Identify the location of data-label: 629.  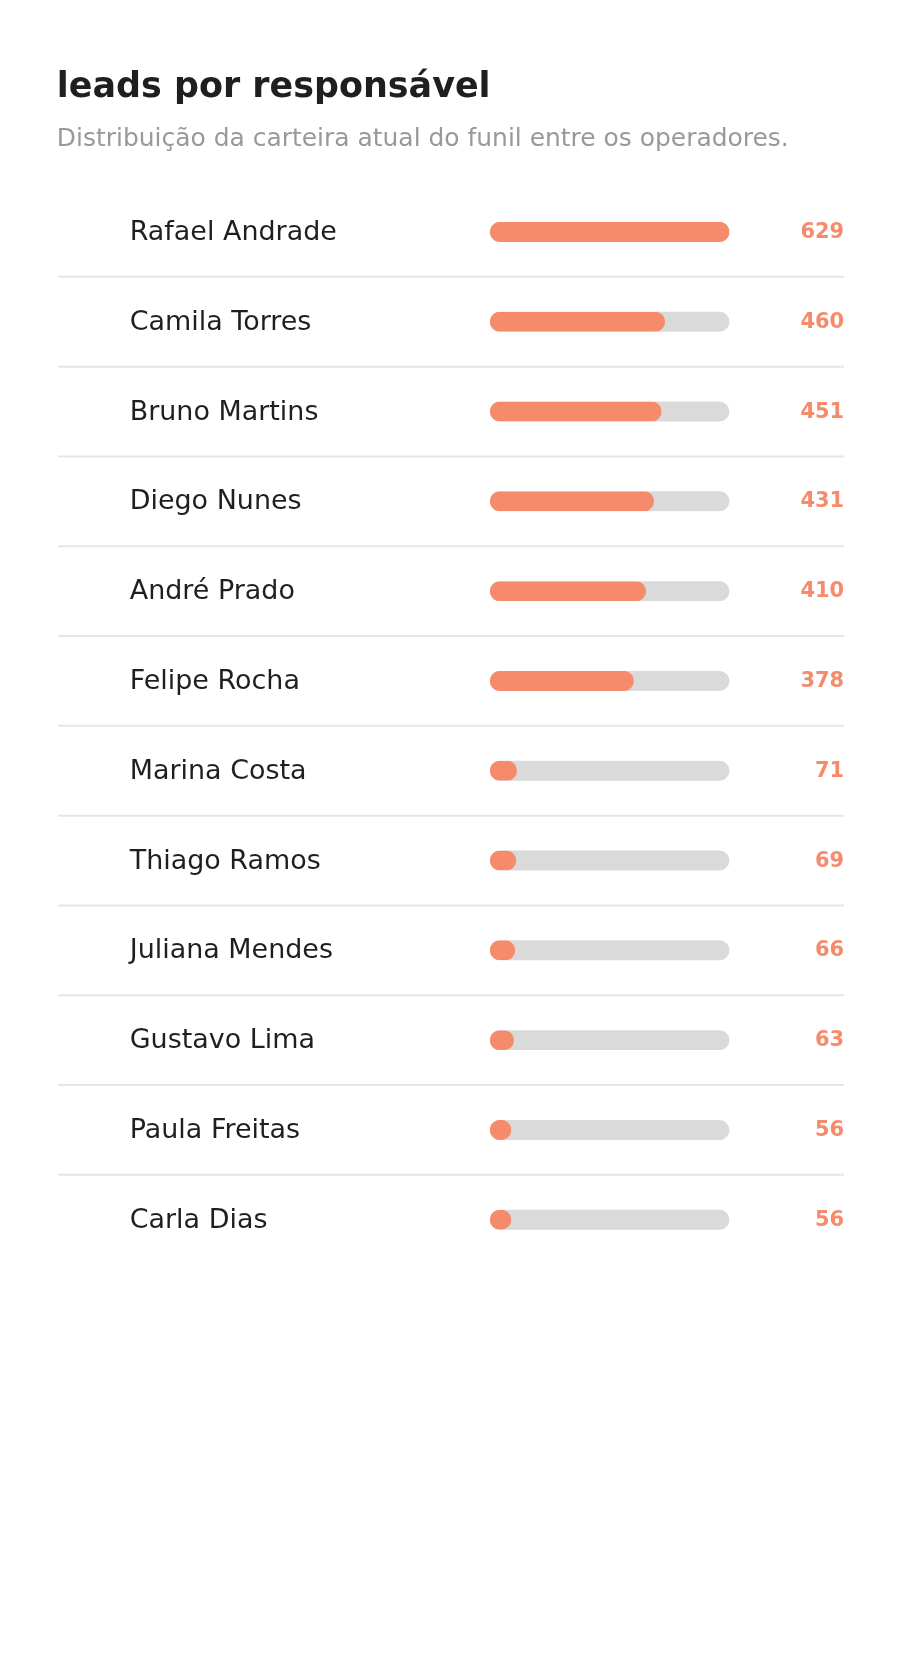
(822, 230).